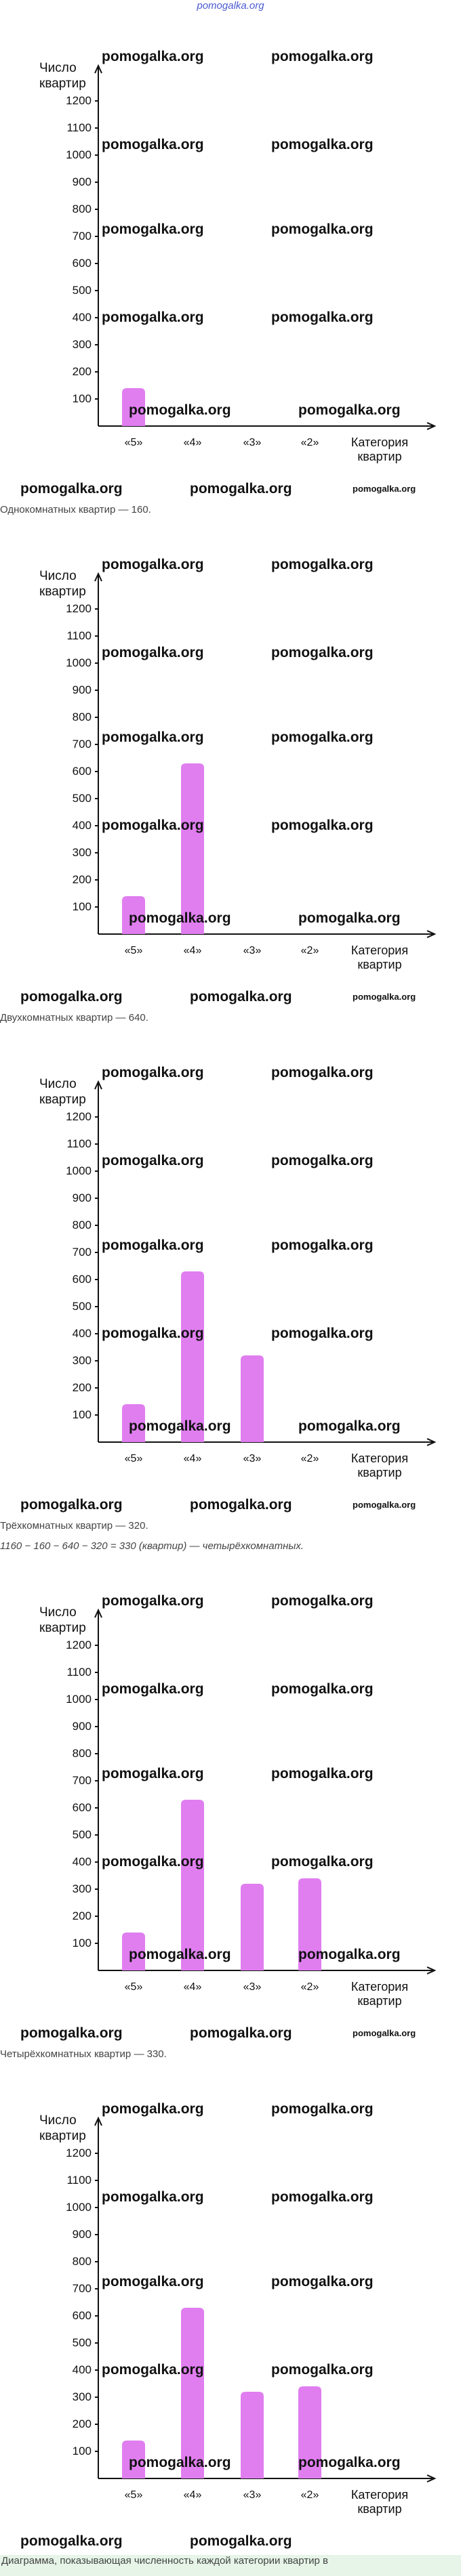 The image size is (461, 2576). I want to click on caption: Двухкомнатных квартир — 640., so click(74, 1018).